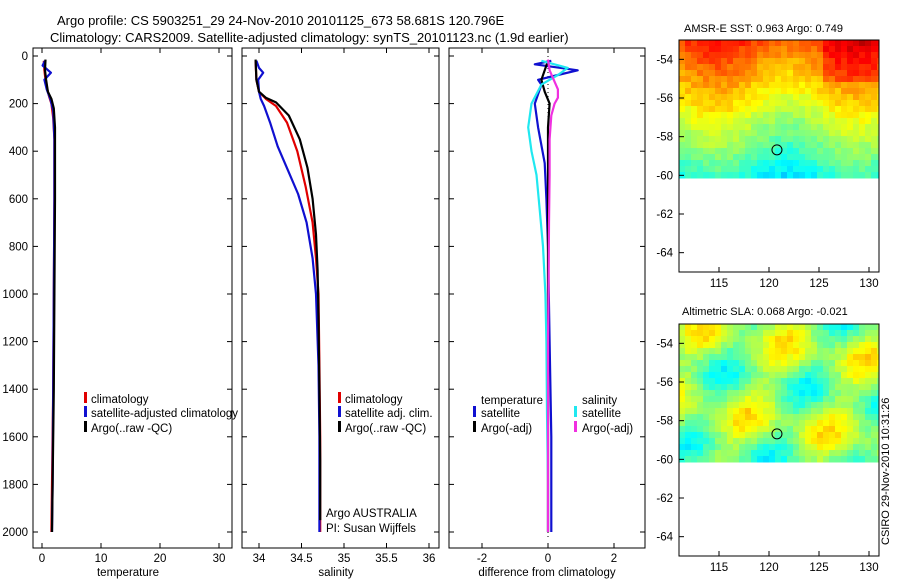  Describe the element at coordinates (160, 559) in the screenshot. I see `x-tick-label: 20` at that location.